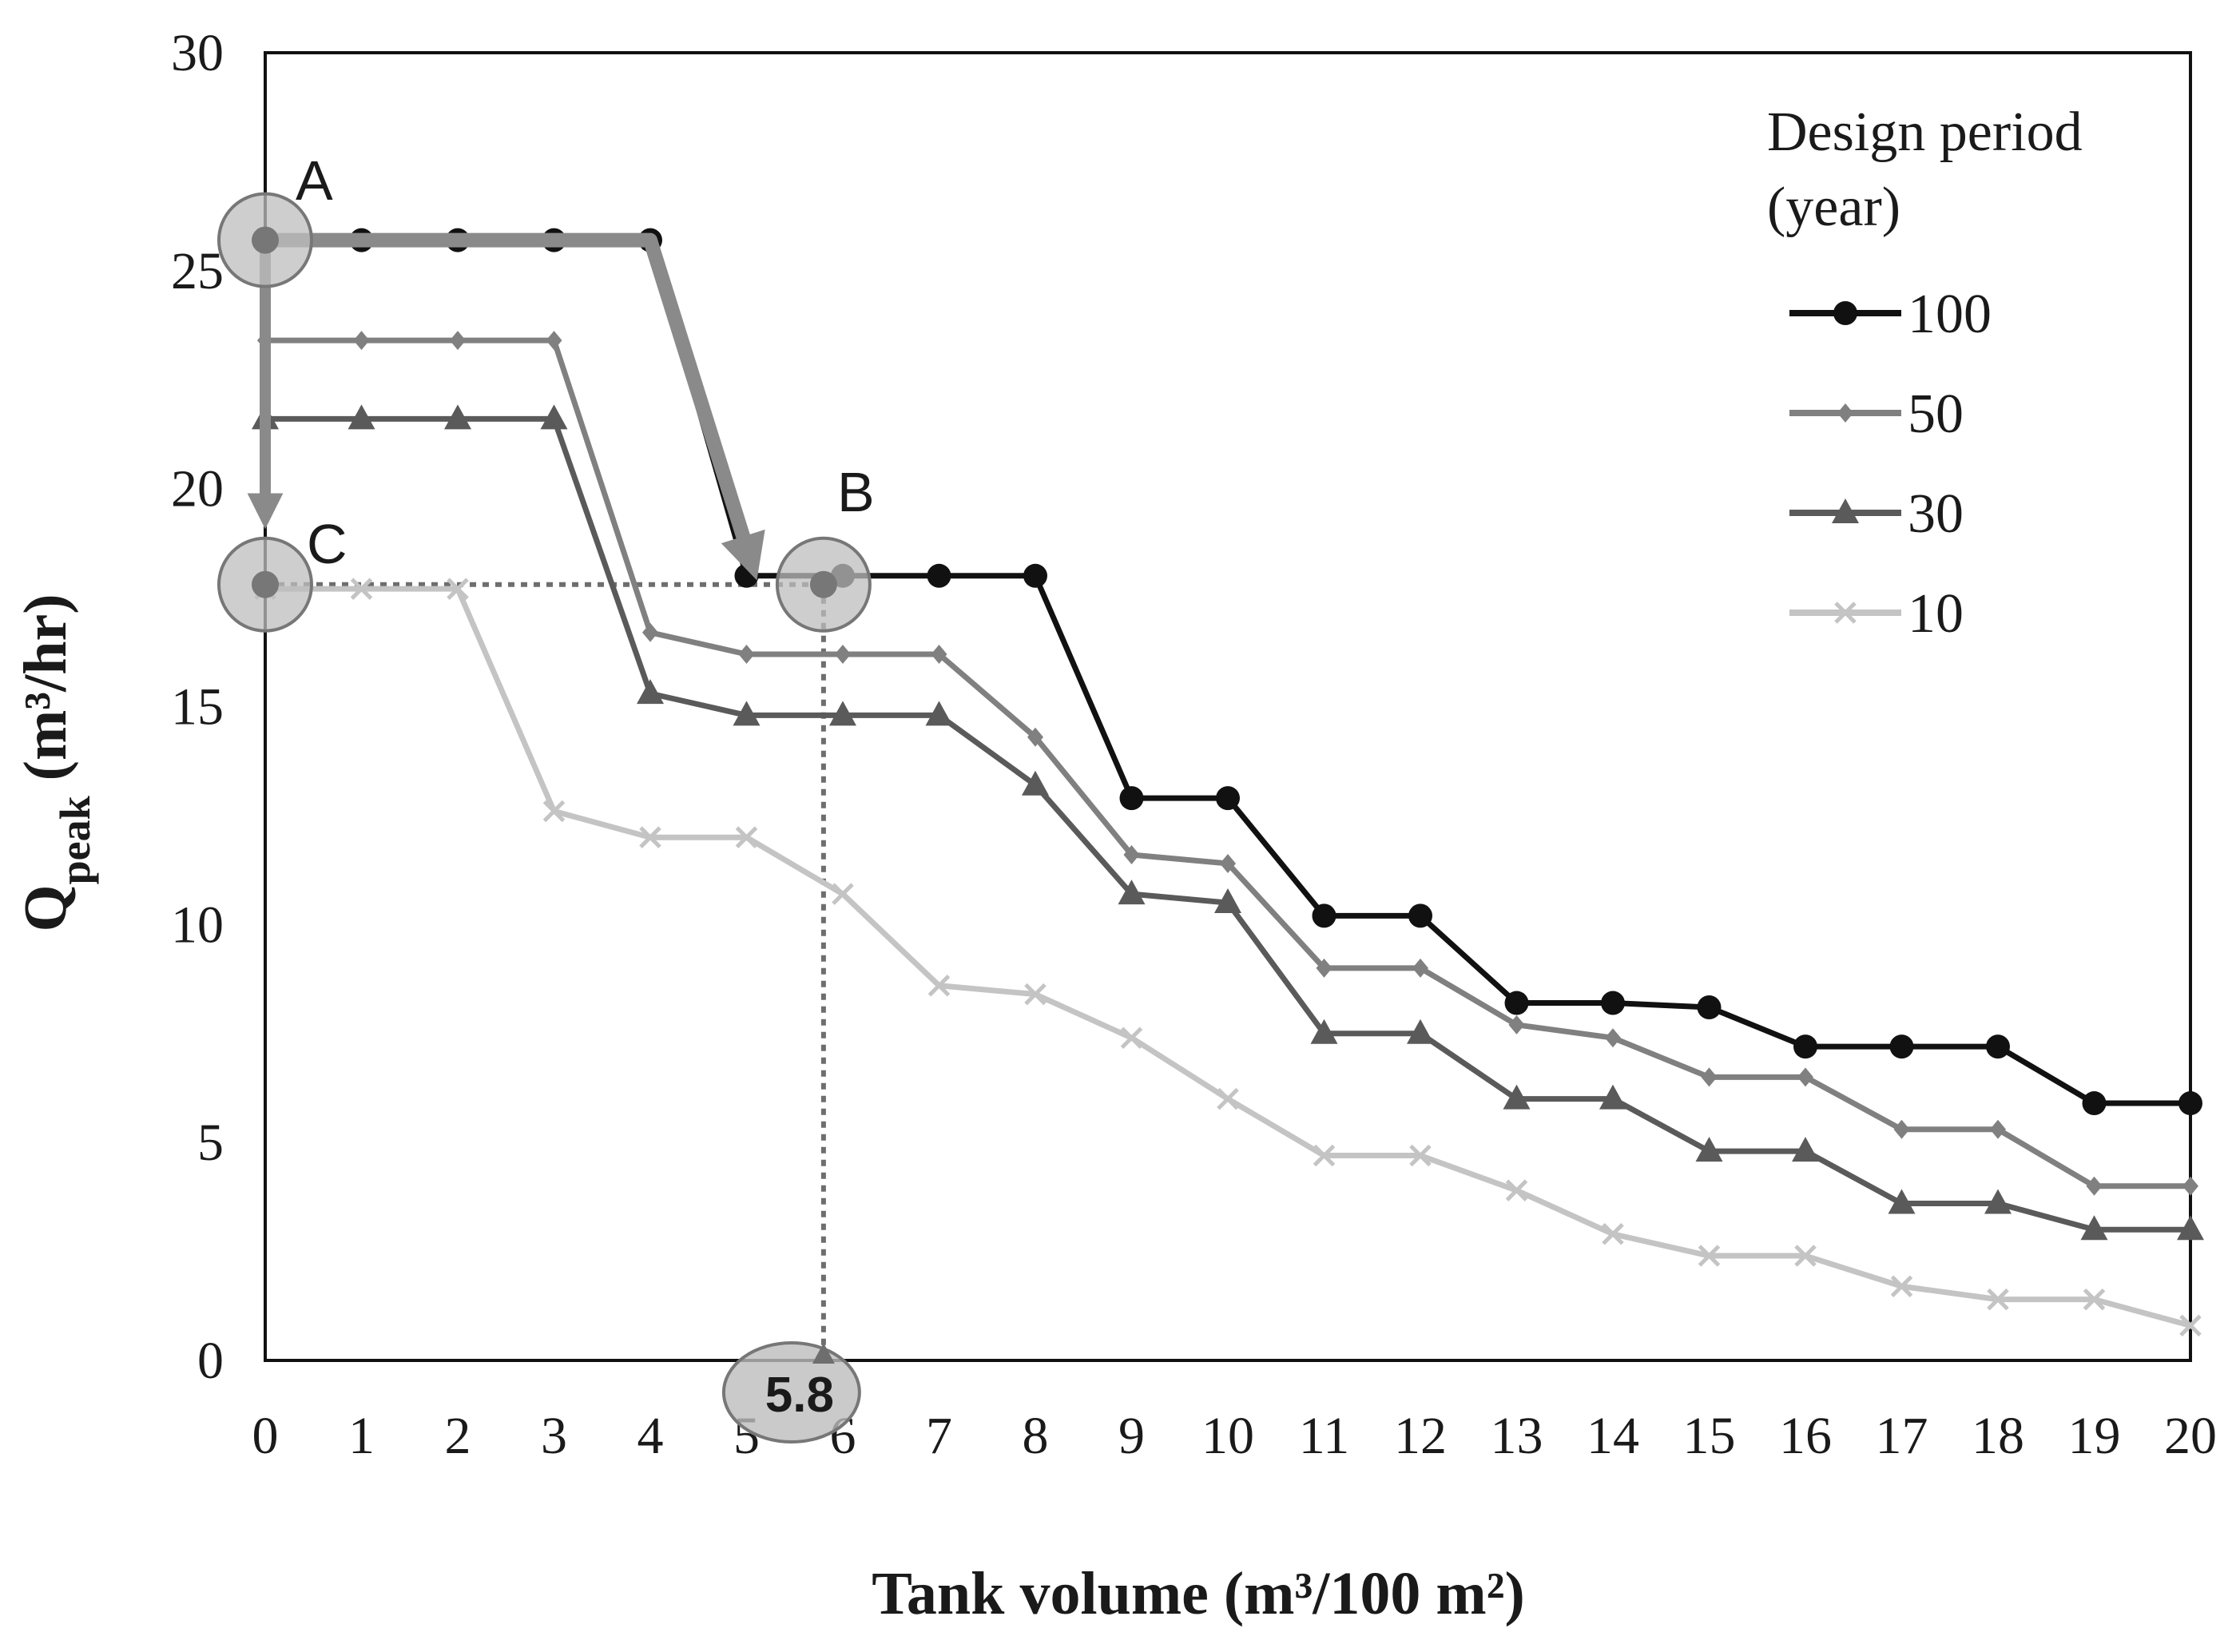  What do you see at coordinates (45, 907) in the screenshot?
I see `y-axis-title-main: Q` at bounding box center [45, 907].